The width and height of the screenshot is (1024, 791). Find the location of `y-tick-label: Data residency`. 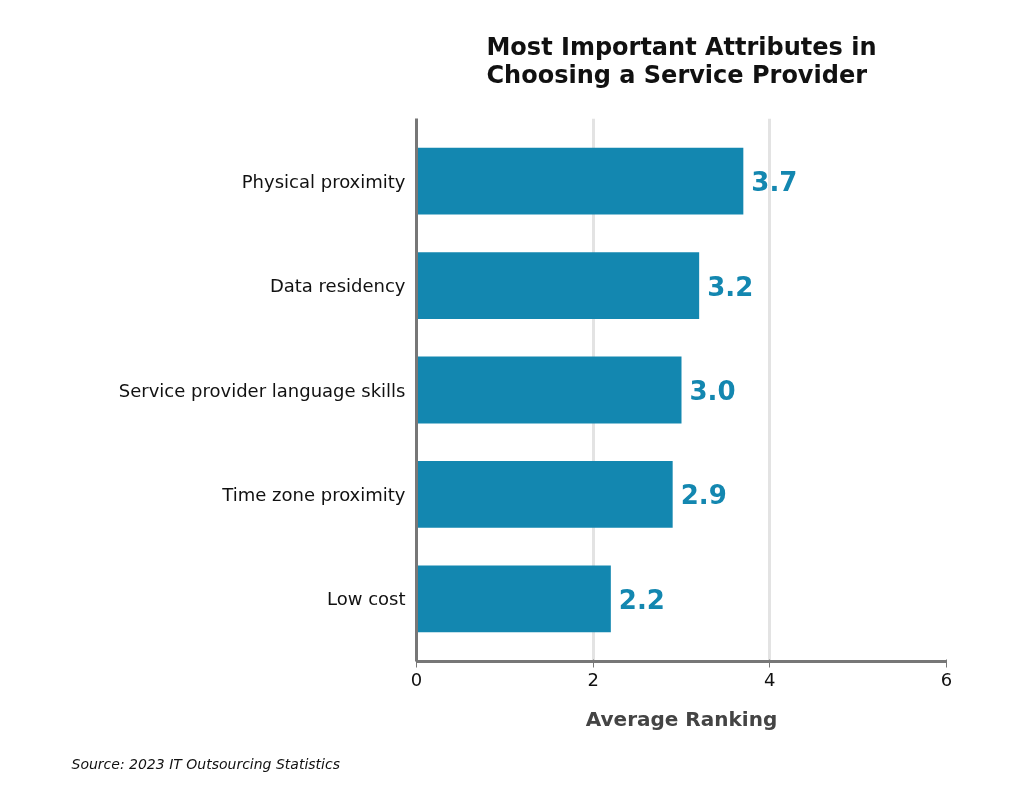

y-tick-label: Data residency is located at coordinates (337, 286).